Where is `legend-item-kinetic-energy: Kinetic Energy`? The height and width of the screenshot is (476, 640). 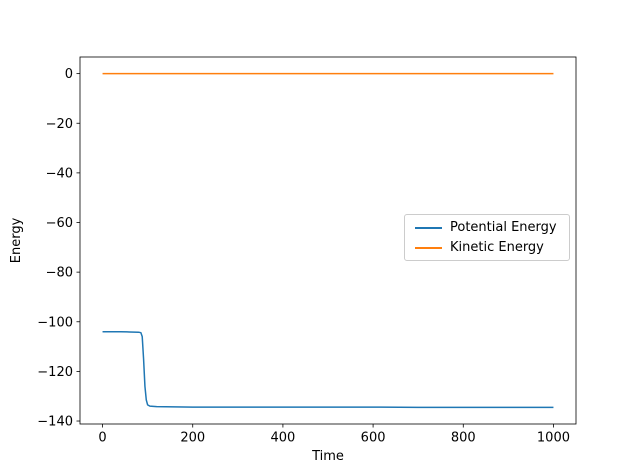
legend-item-kinetic-energy: Kinetic Energy is located at coordinates (487, 247).